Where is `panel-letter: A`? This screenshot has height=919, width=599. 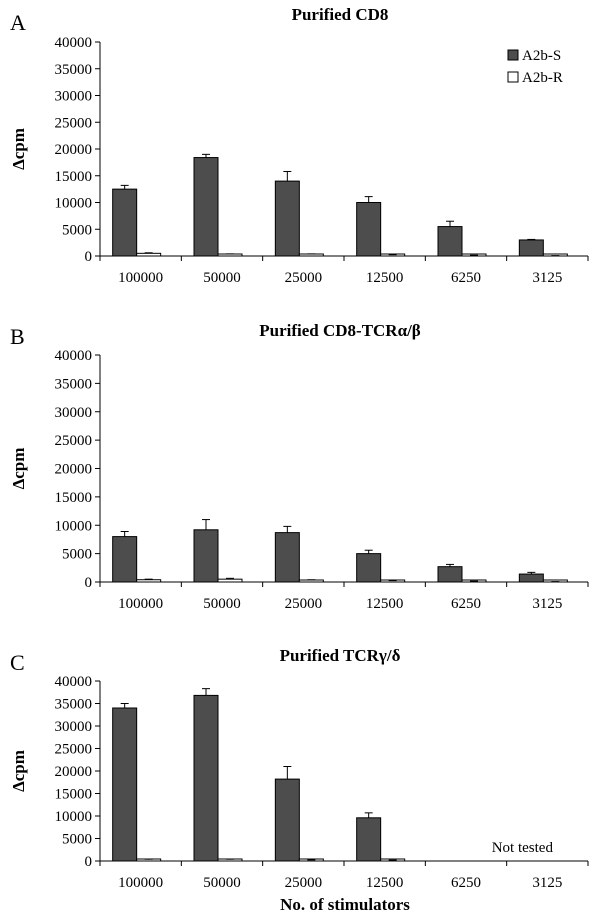 panel-letter: A is located at coordinates (18, 22).